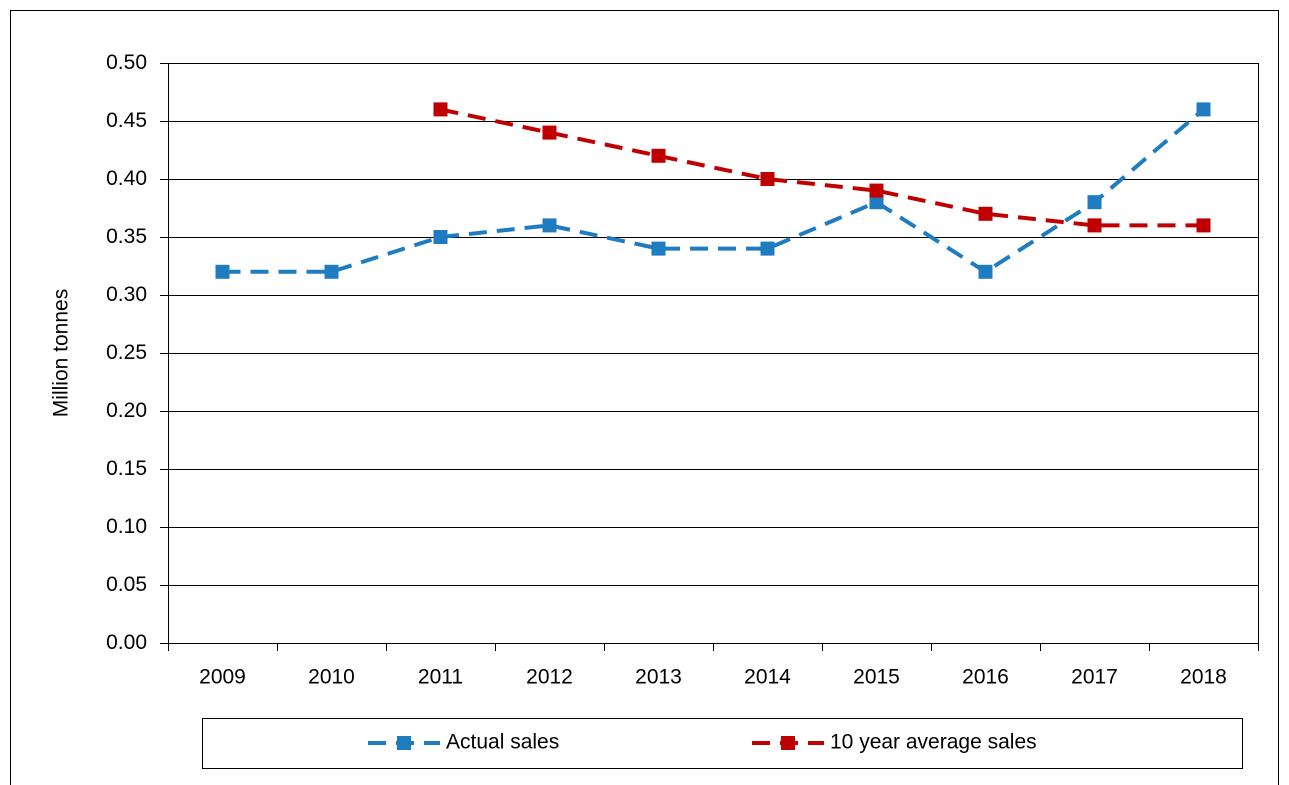  What do you see at coordinates (822, 167) in the screenshot?
I see `series-line` at bounding box center [822, 167].